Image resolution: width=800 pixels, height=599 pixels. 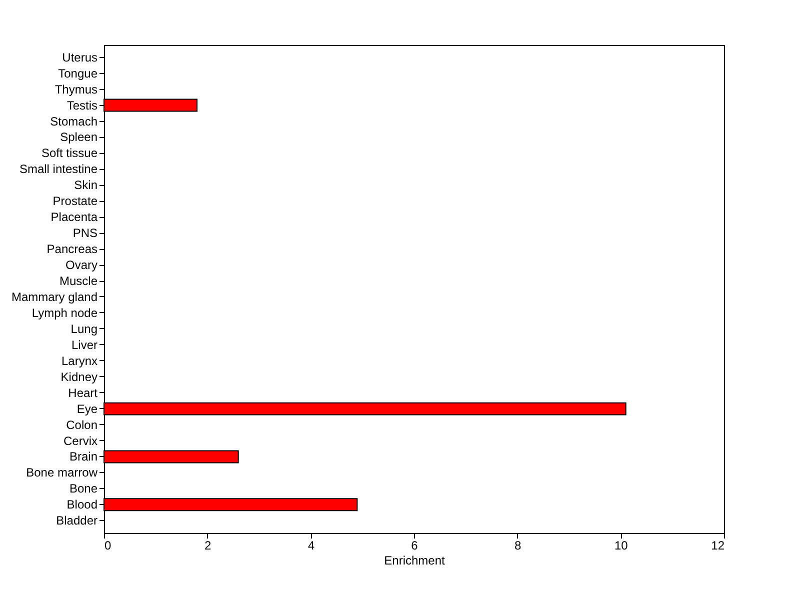 What do you see at coordinates (74, 121) in the screenshot?
I see `y-tick-label: Stomach` at bounding box center [74, 121].